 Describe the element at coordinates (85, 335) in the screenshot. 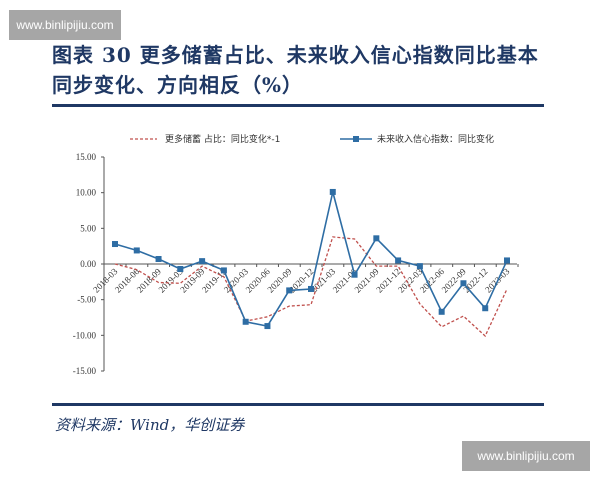

I see `y-tick-label: -10.00` at that location.